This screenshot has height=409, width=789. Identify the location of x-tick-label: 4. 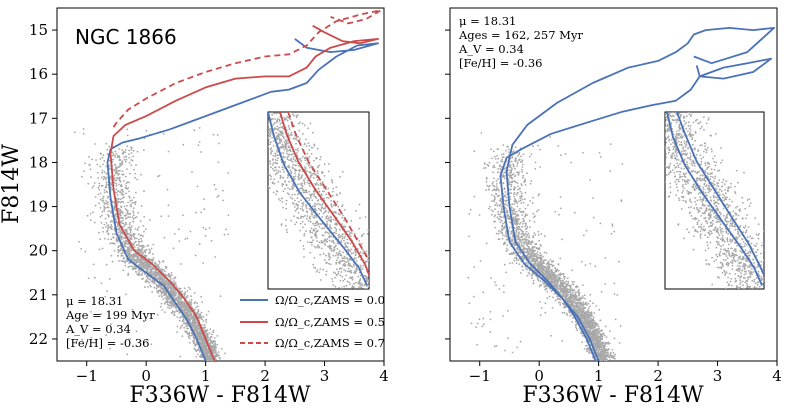
(384, 376).